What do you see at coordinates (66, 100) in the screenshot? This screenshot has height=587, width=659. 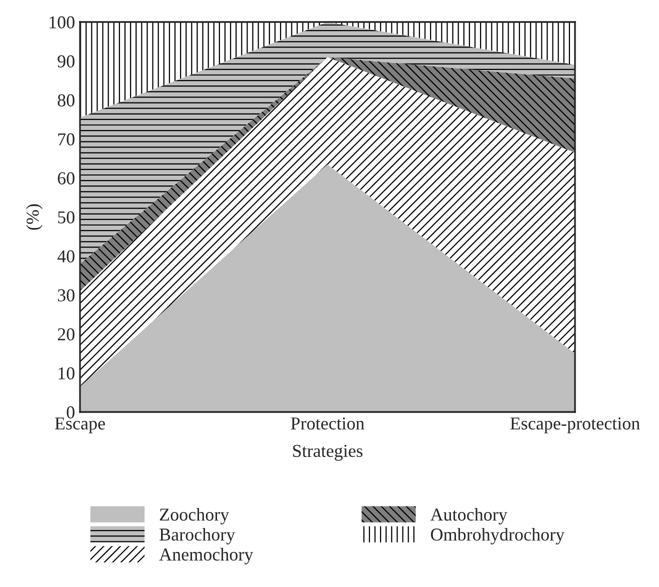 I see `y-tick-label: 80` at bounding box center [66, 100].